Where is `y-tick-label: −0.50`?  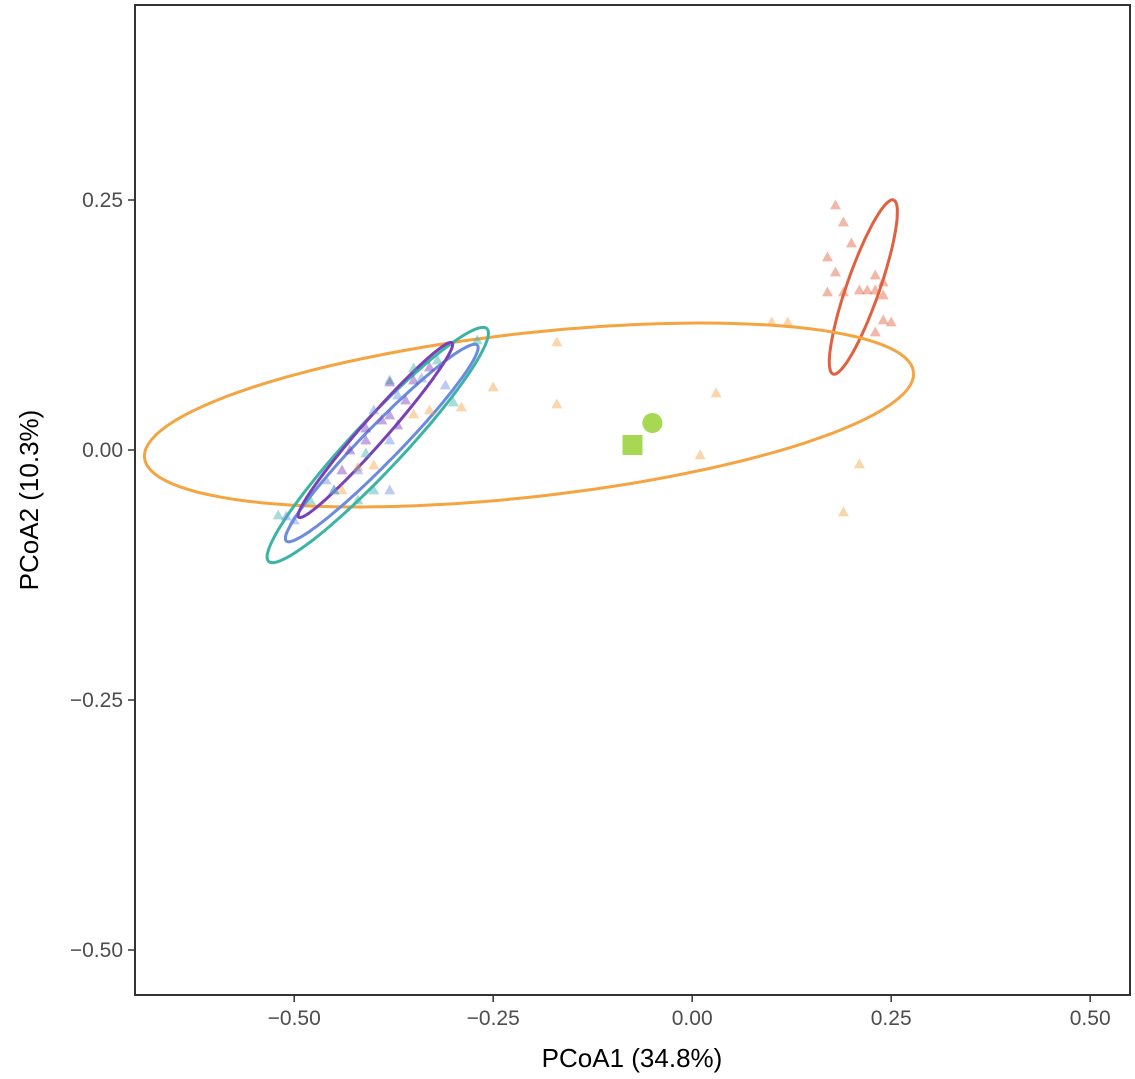 y-tick-label: −0.50 is located at coordinates (96, 950).